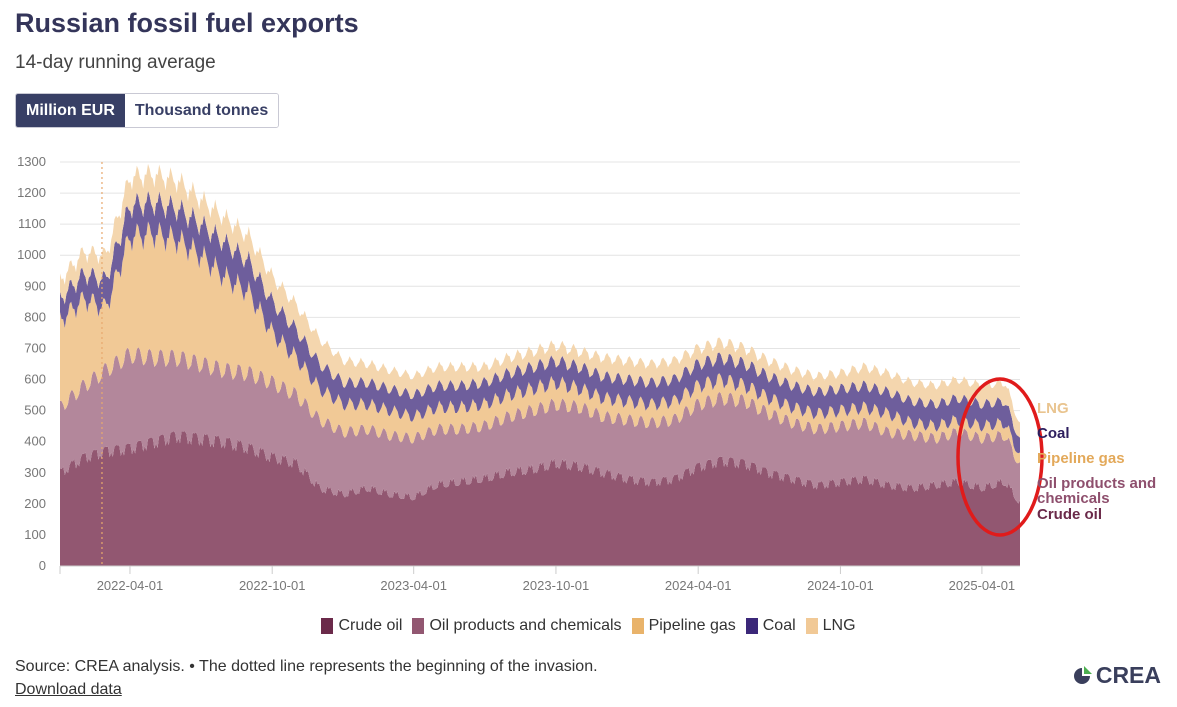 Image resolution: width=1177 pixels, height=707 pixels. Describe the element at coordinates (187, 23) in the screenshot. I see `page-title: Russian fossil fuel exports` at that location.